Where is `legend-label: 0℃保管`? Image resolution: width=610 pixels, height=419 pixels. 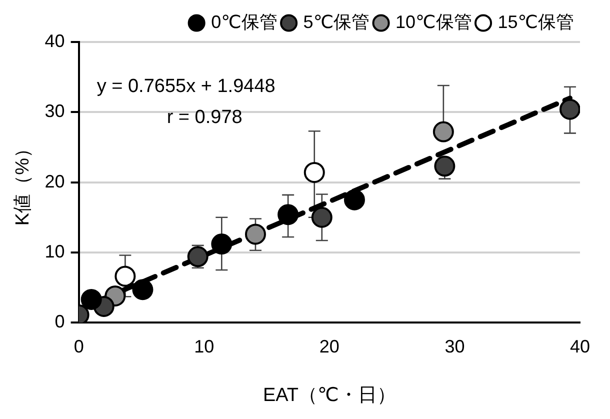
legend-label: 0℃保管 is located at coordinates (244, 22).